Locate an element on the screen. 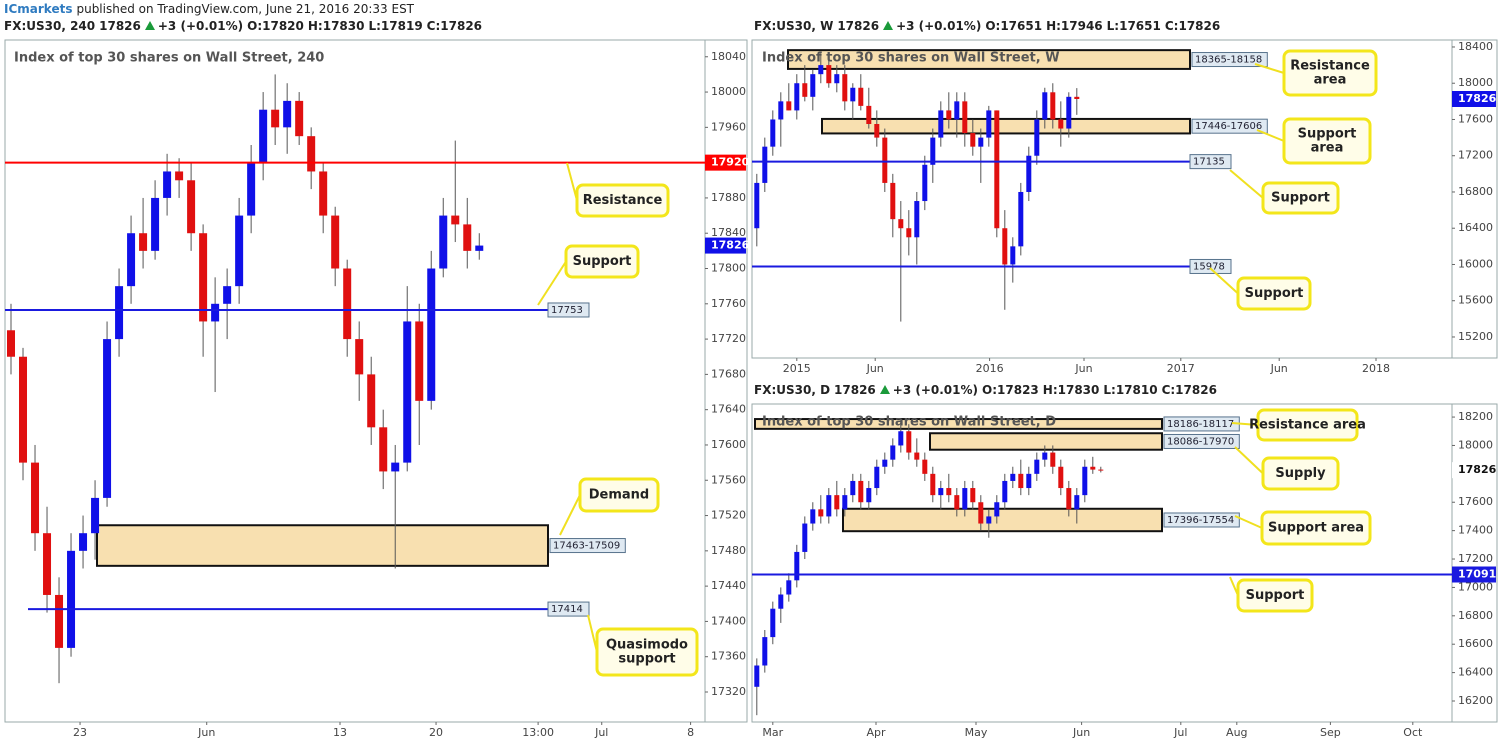  y-tick-label: 16600 is located at coordinates (1475, 643).